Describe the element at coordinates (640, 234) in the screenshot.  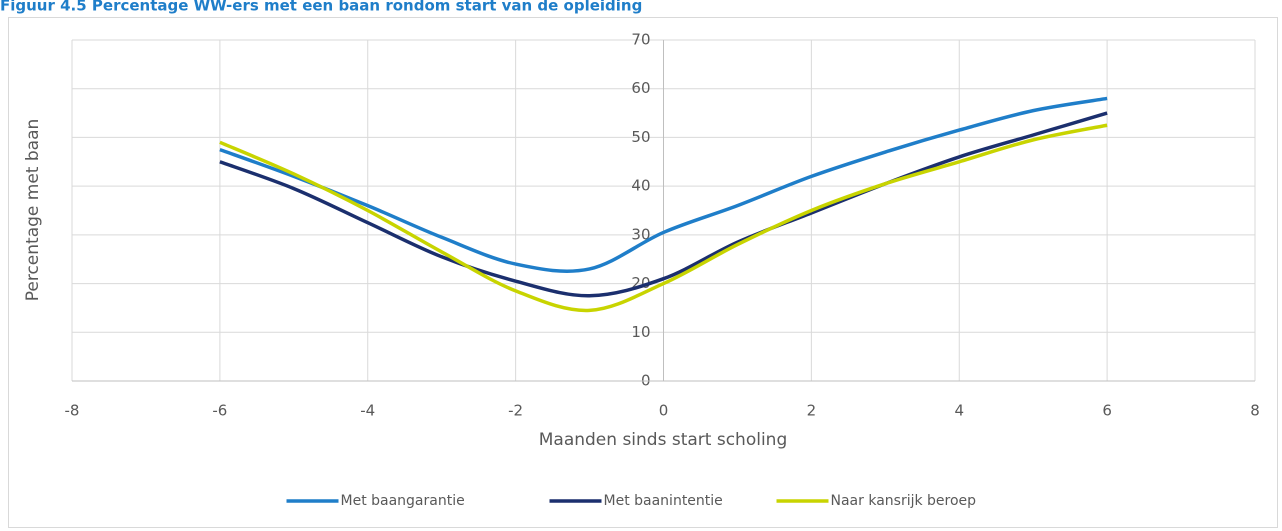
I see `y-tick-label: 30` at that location.